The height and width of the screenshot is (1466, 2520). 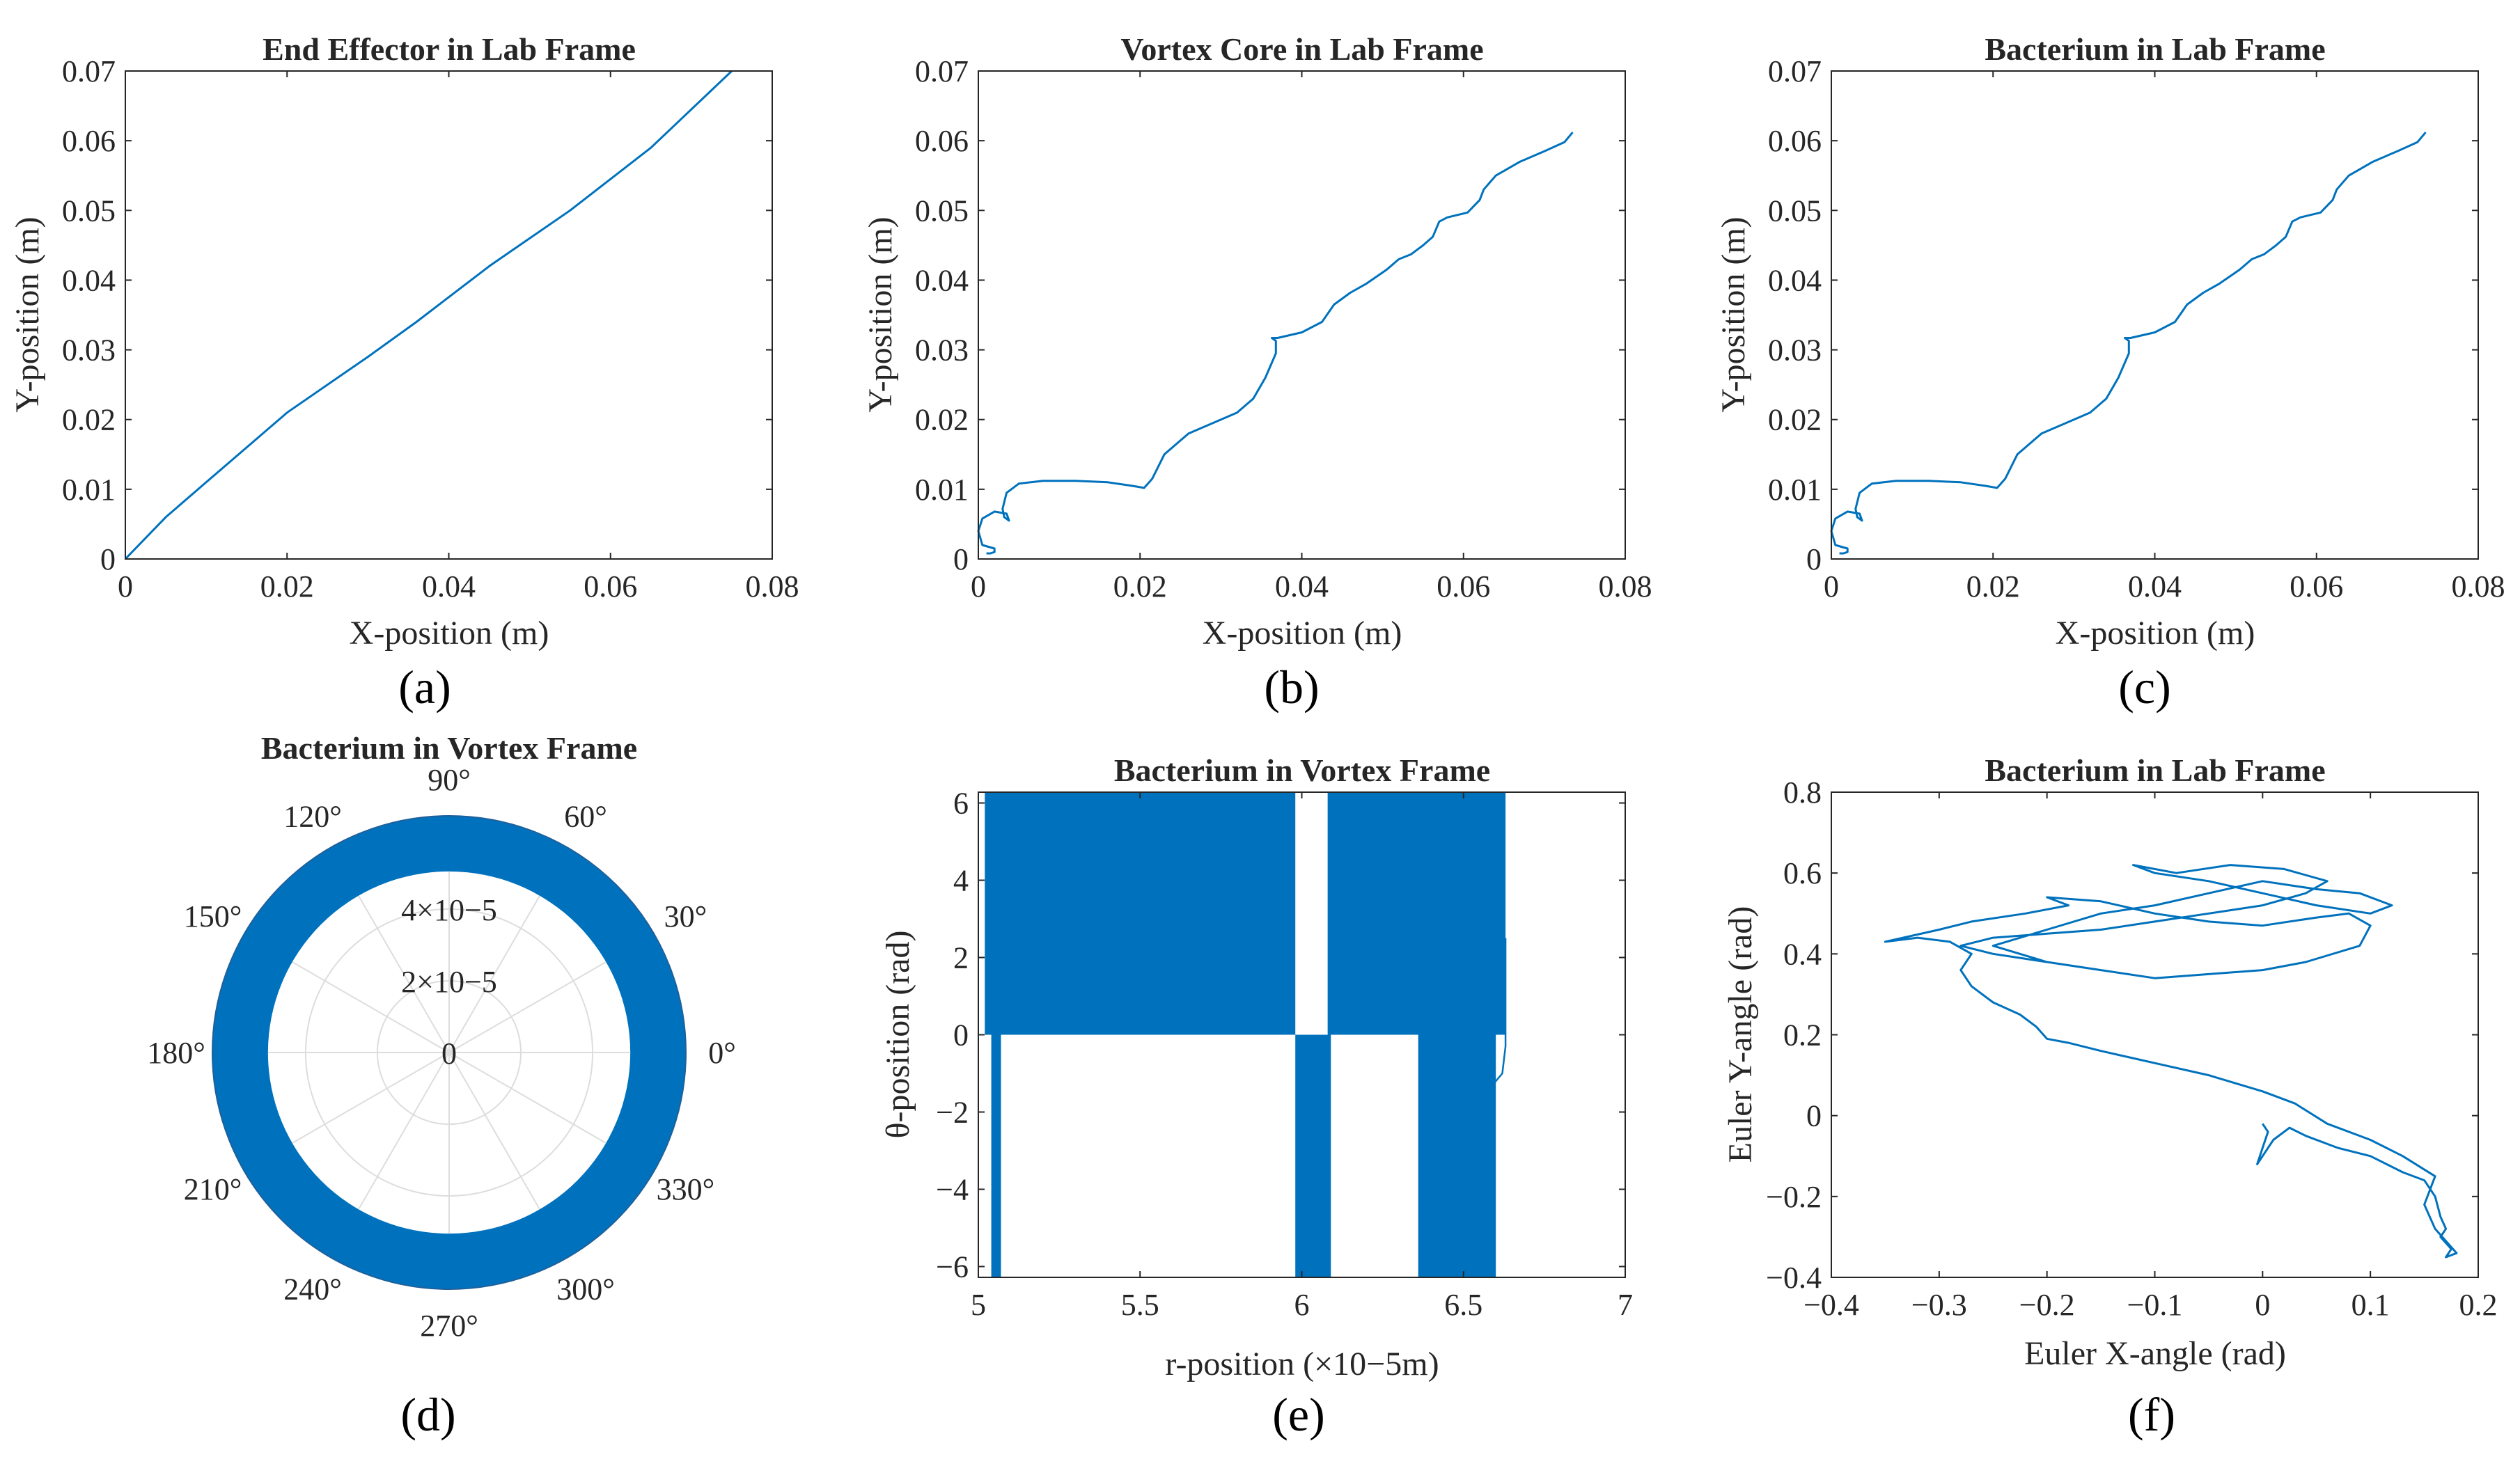 I want to click on polar-angle-label: 300°, so click(x=585, y=1289).